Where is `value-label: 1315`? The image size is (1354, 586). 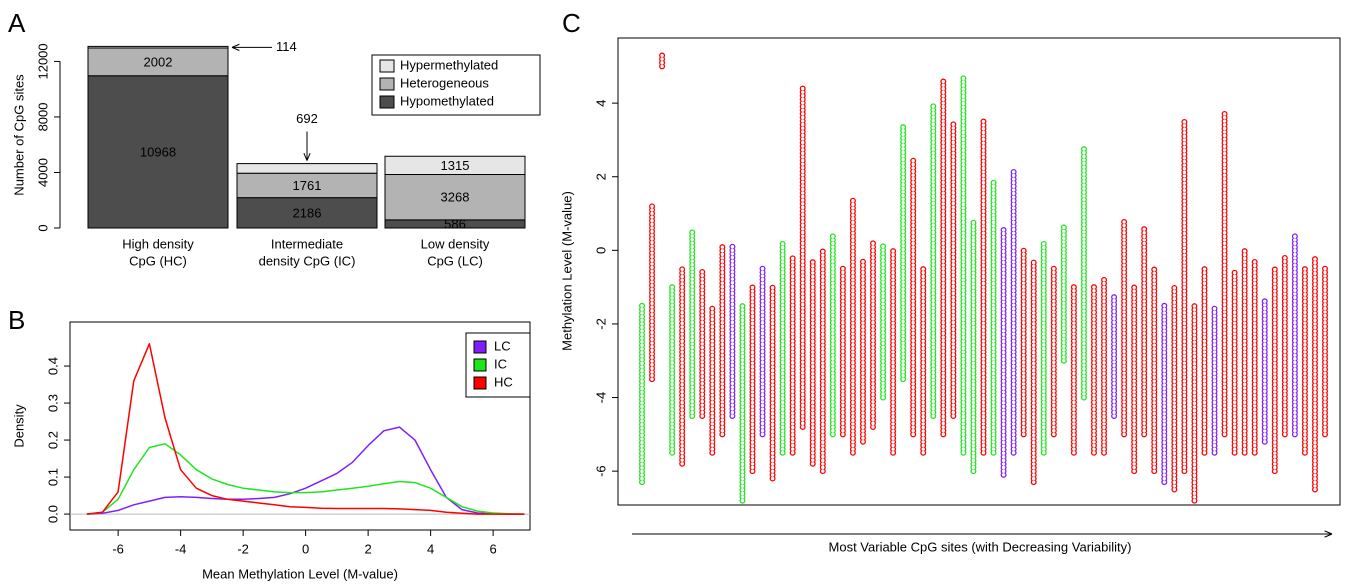
value-label: 1315 is located at coordinates (455, 165).